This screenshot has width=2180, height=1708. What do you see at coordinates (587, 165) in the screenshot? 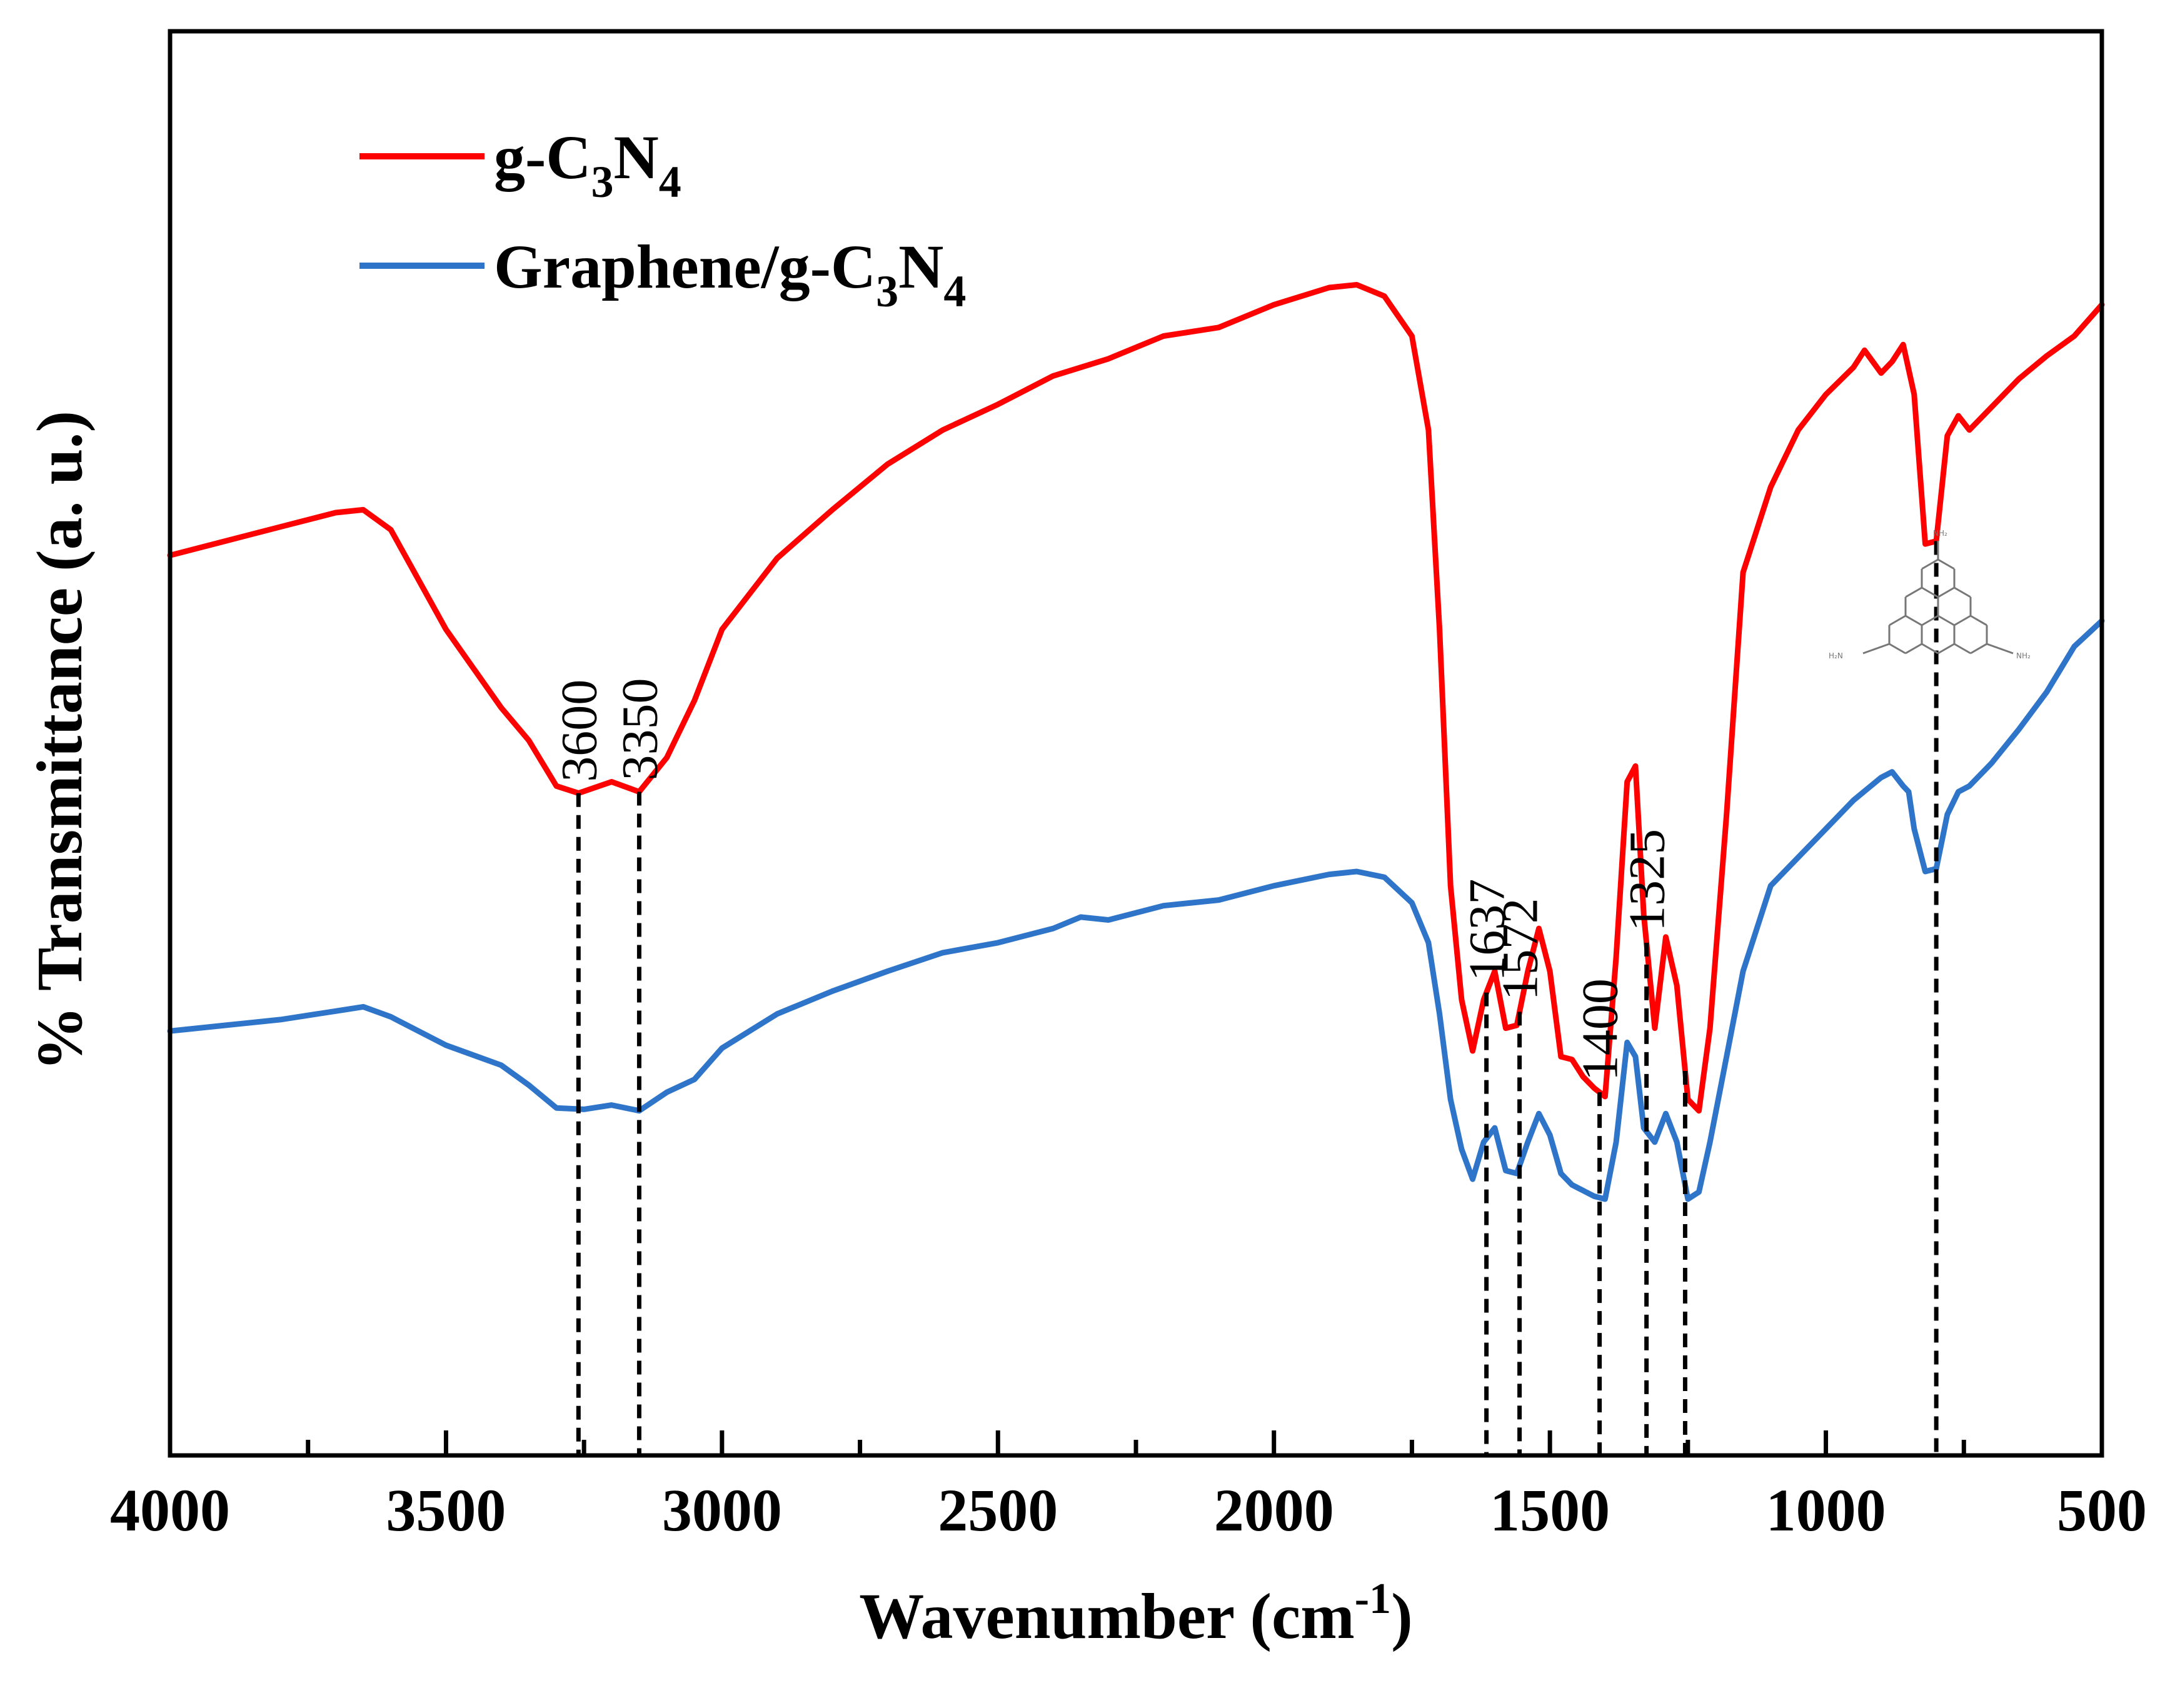
I see `legend-label-g-c3n4: g-C3N4` at bounding box center [587, 165].